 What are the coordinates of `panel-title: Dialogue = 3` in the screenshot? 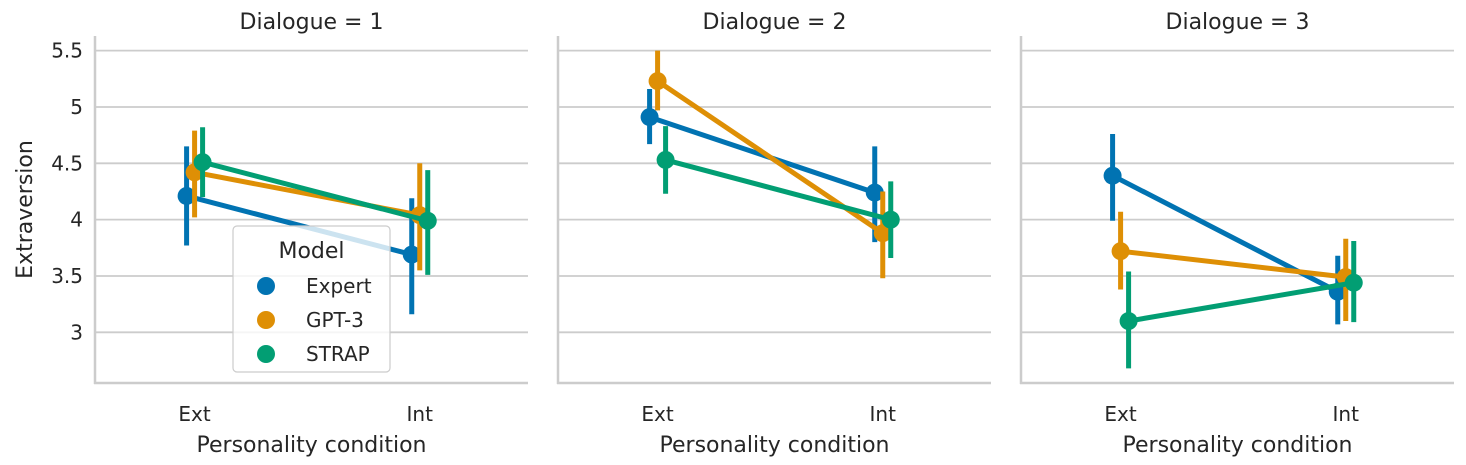 It's located at (1238, 22).